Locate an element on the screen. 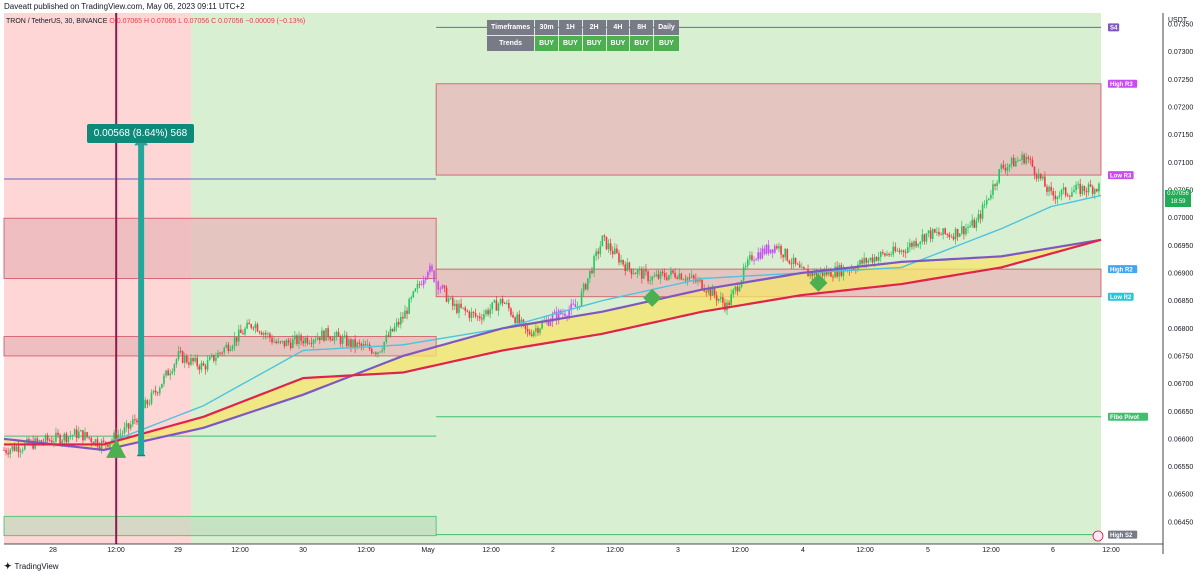 The image size is (1200, 575). trend-row-label: Trends is located at coordinates (511, 43).